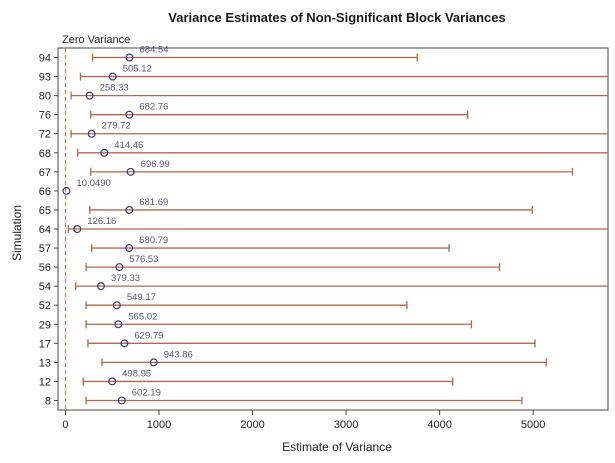 The image size is (615, 463). What do you see at coordinates (45, 287) in the screenshot?
I see `y-tick-label: 54` at bounding box center [45, 287].